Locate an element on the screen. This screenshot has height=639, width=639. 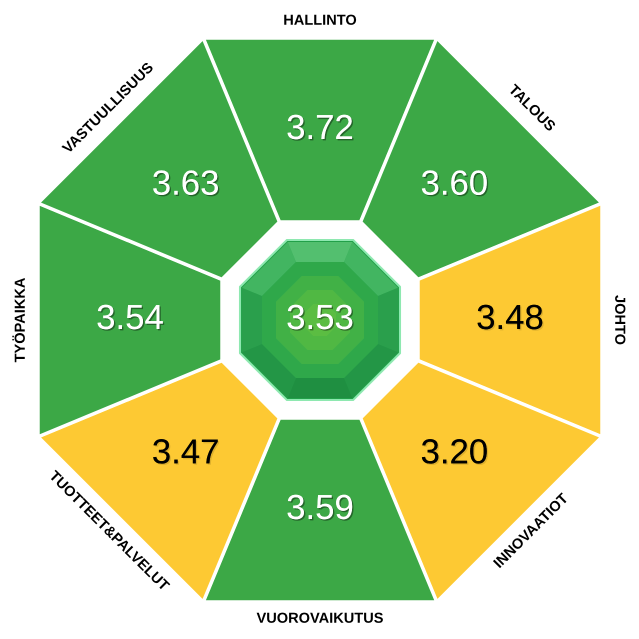
category-label: HALLINTO is located at coordinates (320, 19).